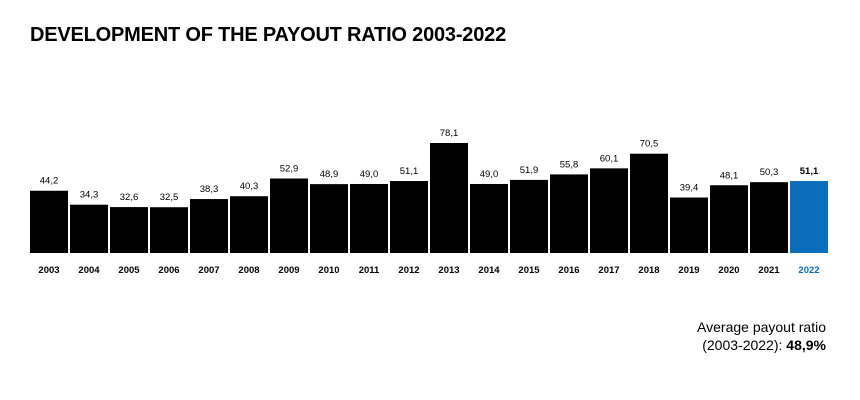 The width and height of the screenshot is (860, 400). What do you see at coordinates (769, 172) in the screenshot?
I see `value-label-2021: 50,3` at bounding box center [769, 172].